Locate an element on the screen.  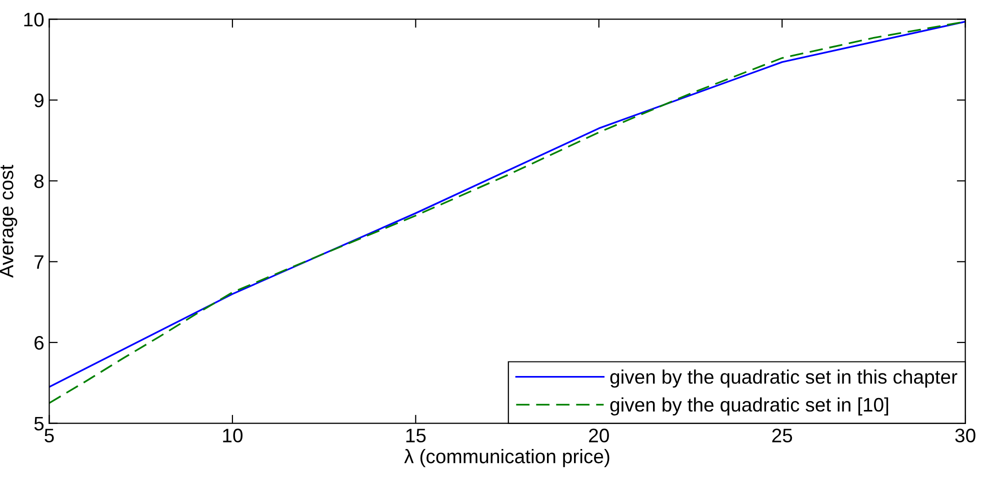
y-tick-label: 5 is located at coordinates (39, 423).